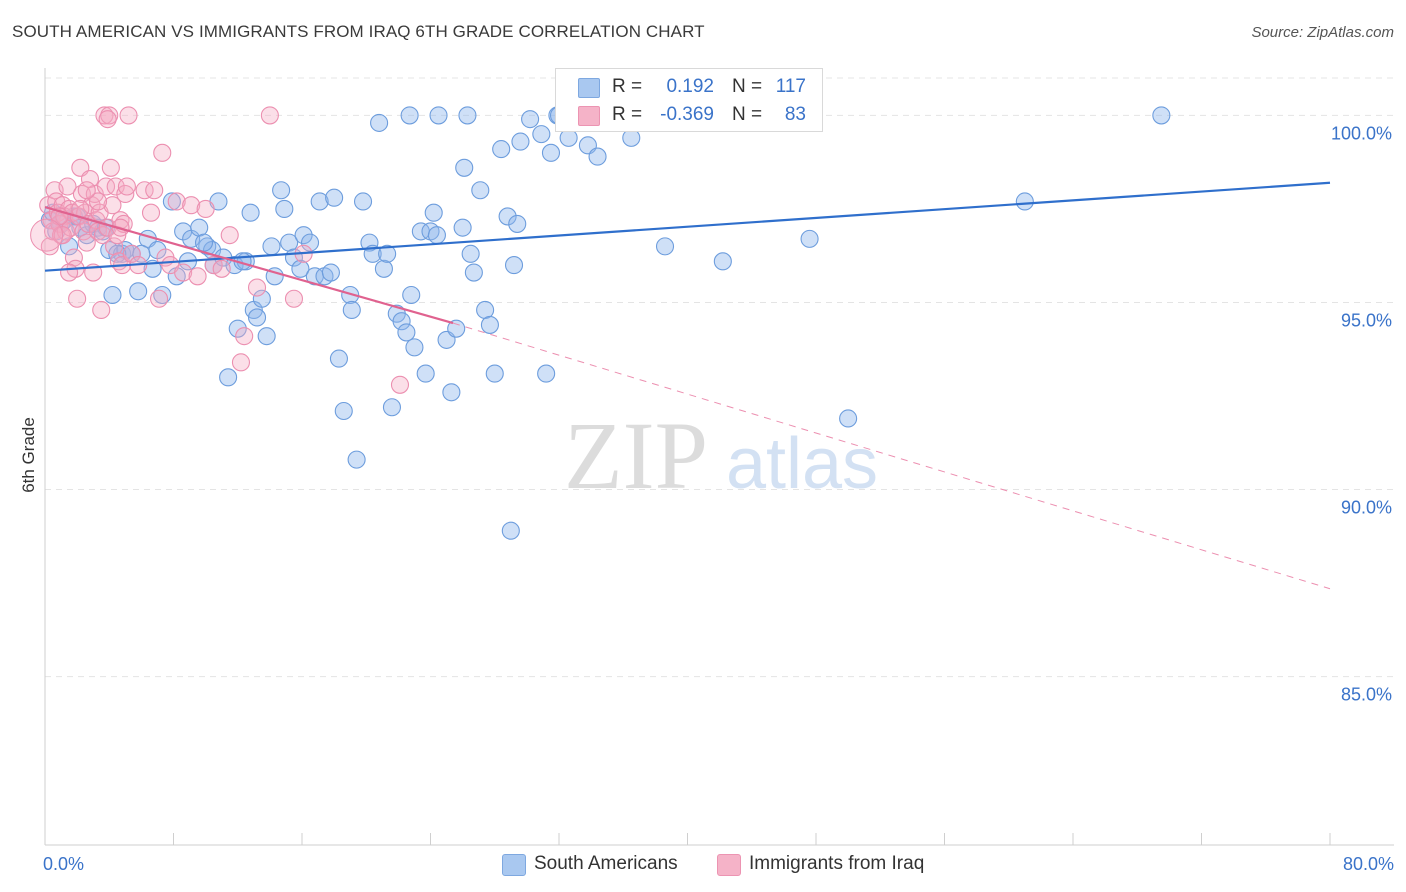  I want to click on legend-swatch-blue, so click(514, 865).